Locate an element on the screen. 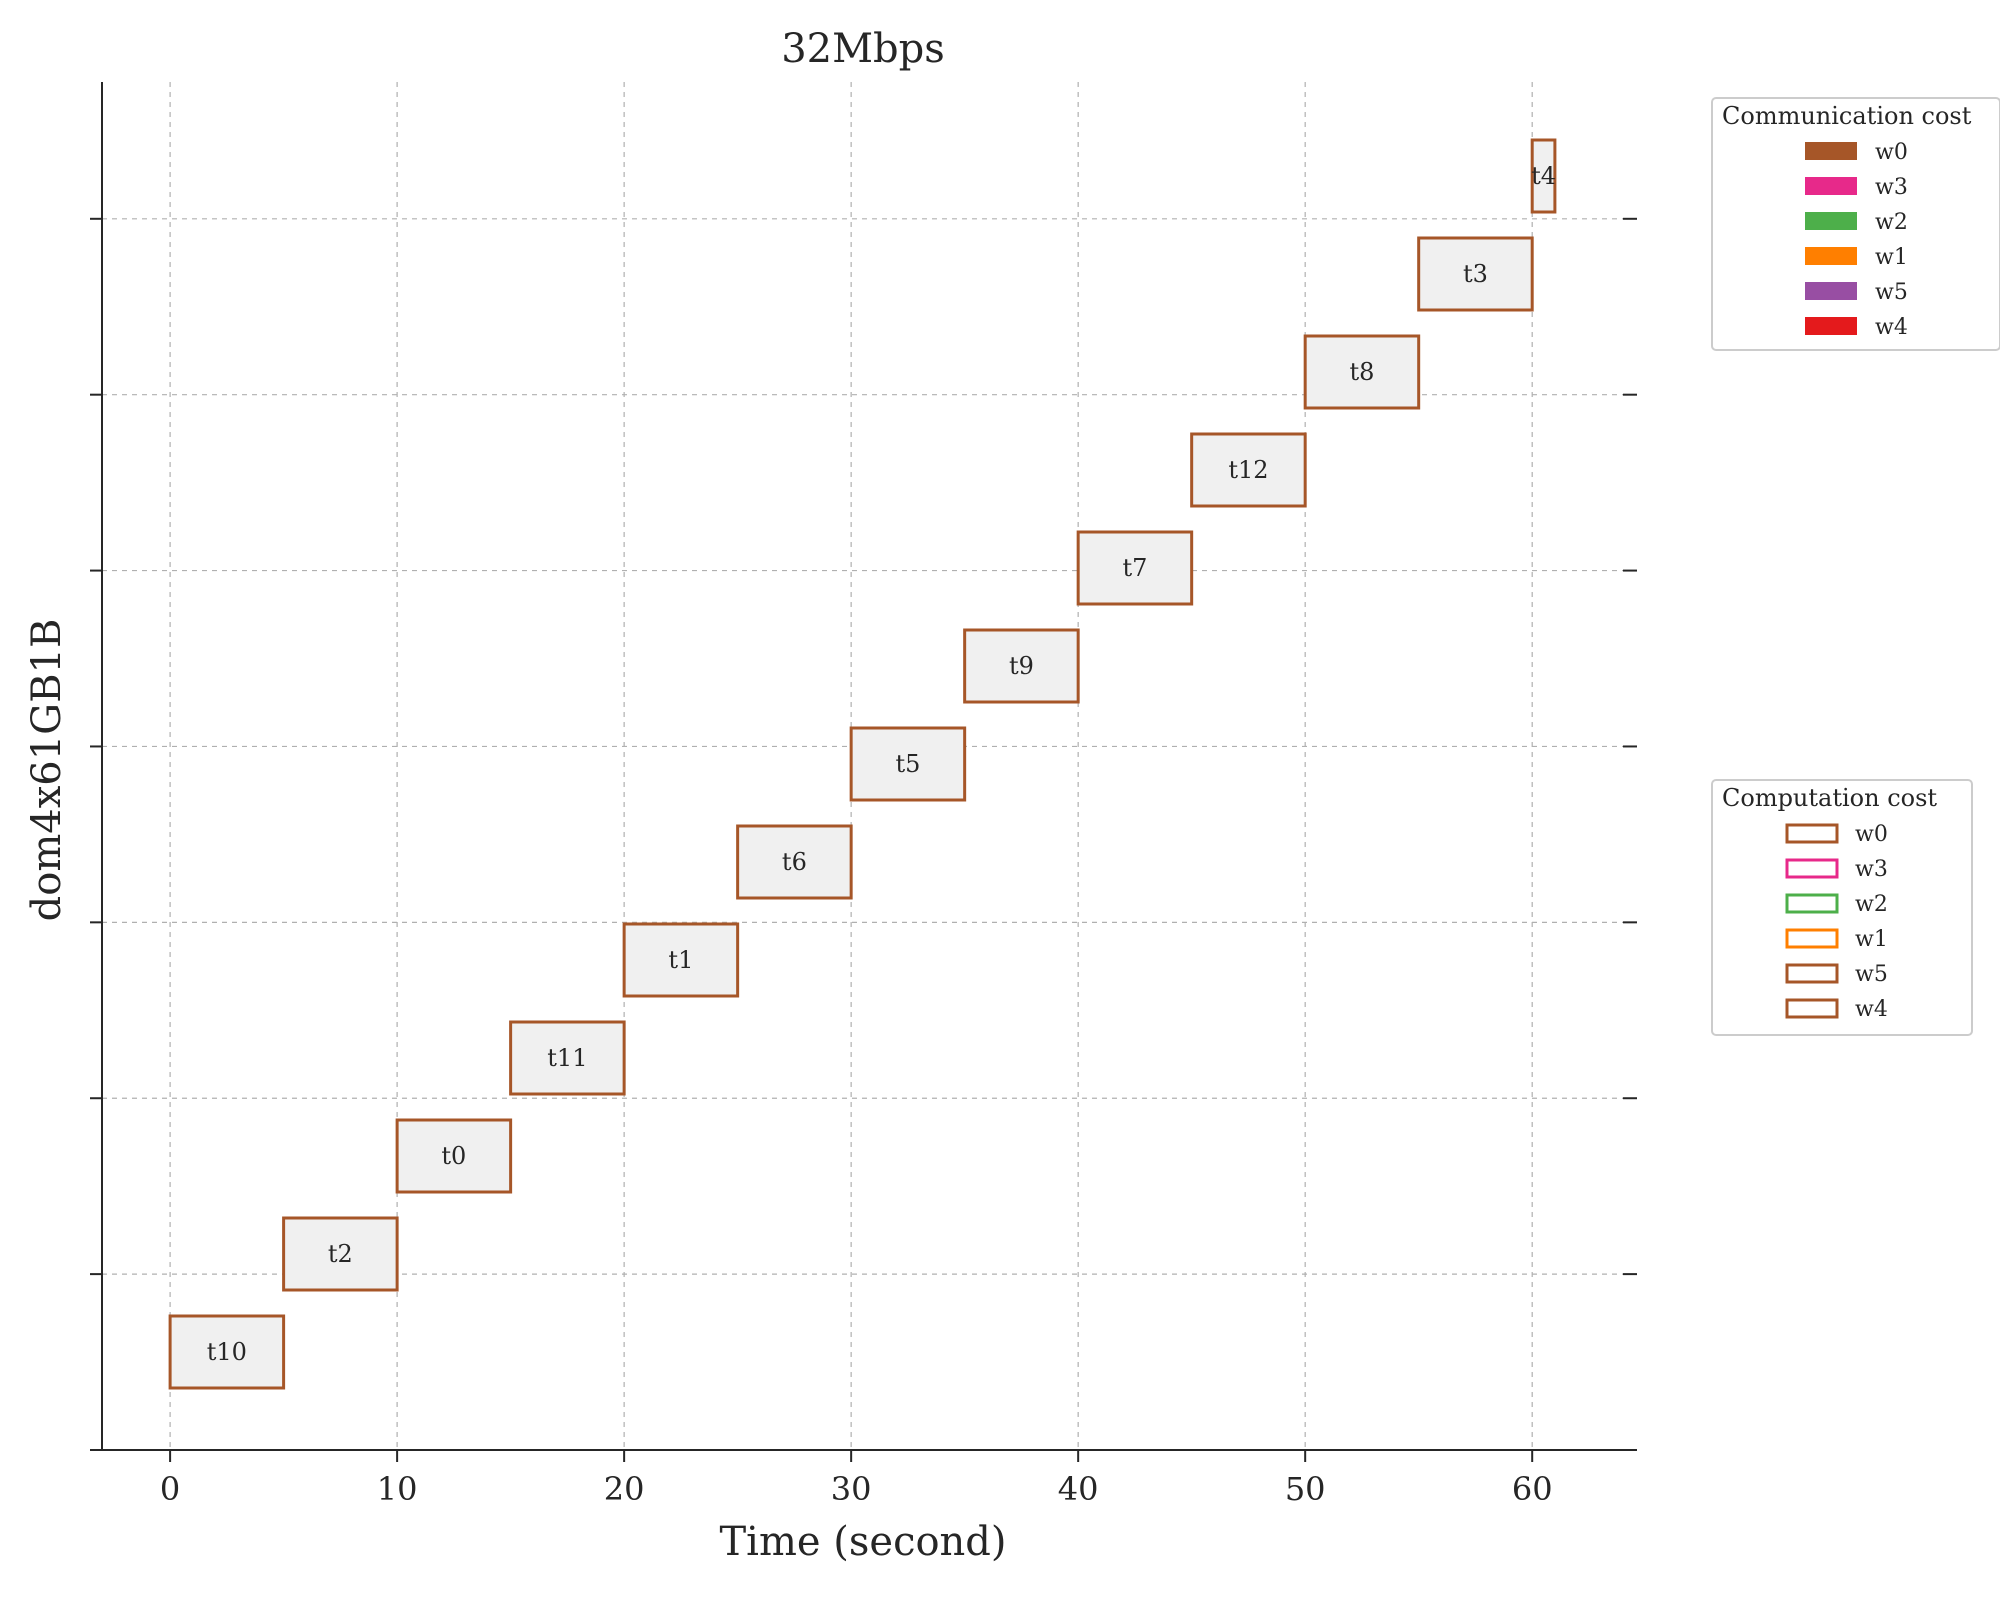 This screenshot has height=1600, width=2000. x-axis-label: Time (second) is located at coordinates (862, 1542).